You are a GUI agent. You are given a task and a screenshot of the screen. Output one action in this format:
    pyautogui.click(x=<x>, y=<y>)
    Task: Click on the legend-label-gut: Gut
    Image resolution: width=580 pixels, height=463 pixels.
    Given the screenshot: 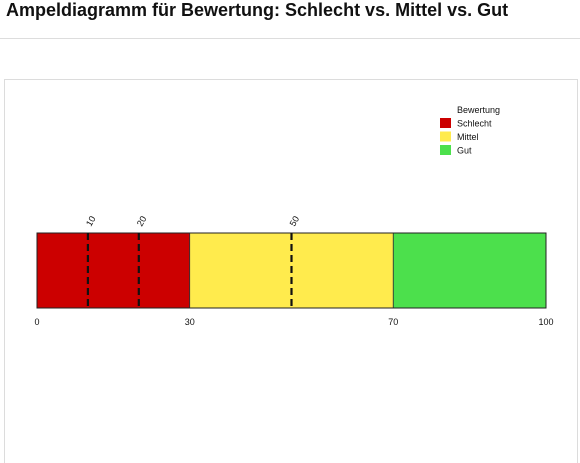 What is the action you would take?
    pyautogui.click(x=464, y=151)
    